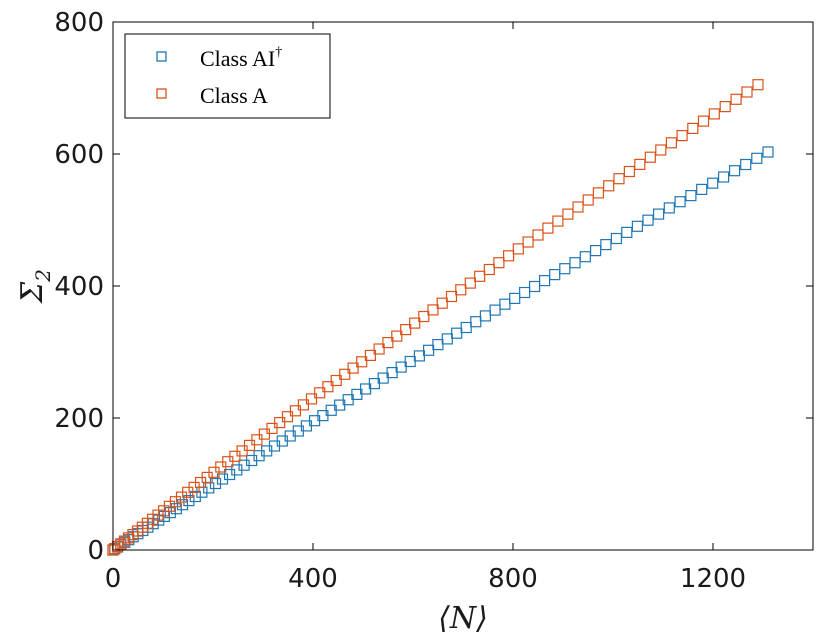 This screenshot has height=637, width=829. I want to click on y-axis-label-main: Σ, so click(32, 292).